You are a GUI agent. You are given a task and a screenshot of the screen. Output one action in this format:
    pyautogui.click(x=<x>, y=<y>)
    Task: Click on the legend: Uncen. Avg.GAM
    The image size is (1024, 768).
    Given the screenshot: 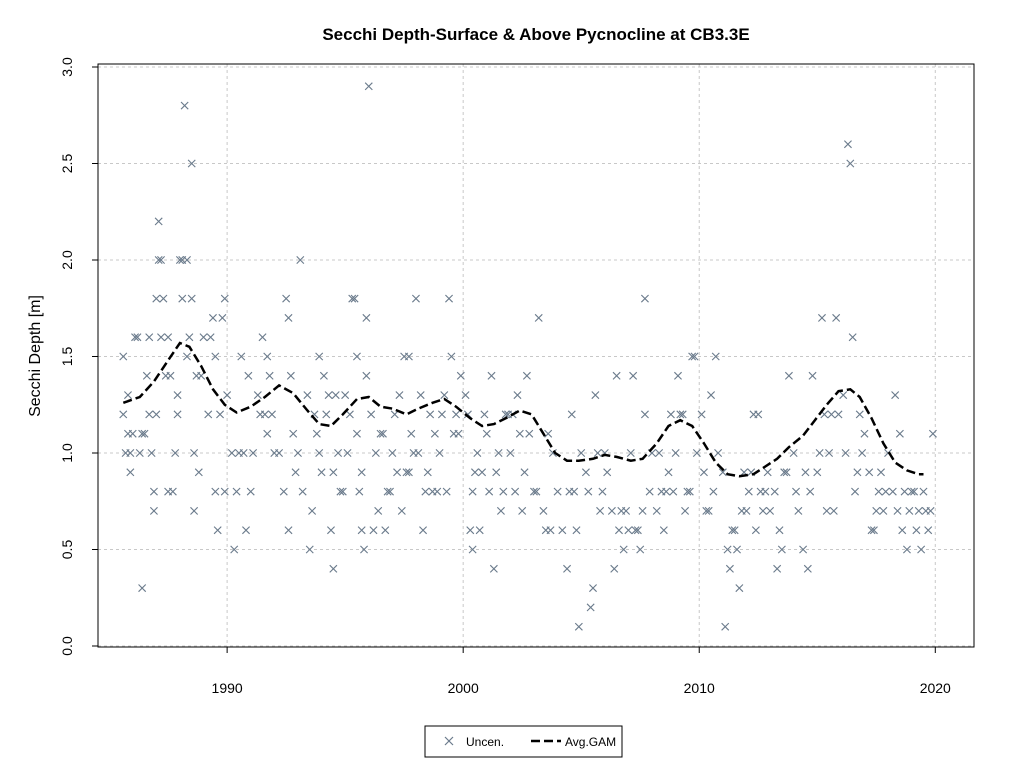 What is the action you would take?
    pyautogui.click(x=523, y=741)
    